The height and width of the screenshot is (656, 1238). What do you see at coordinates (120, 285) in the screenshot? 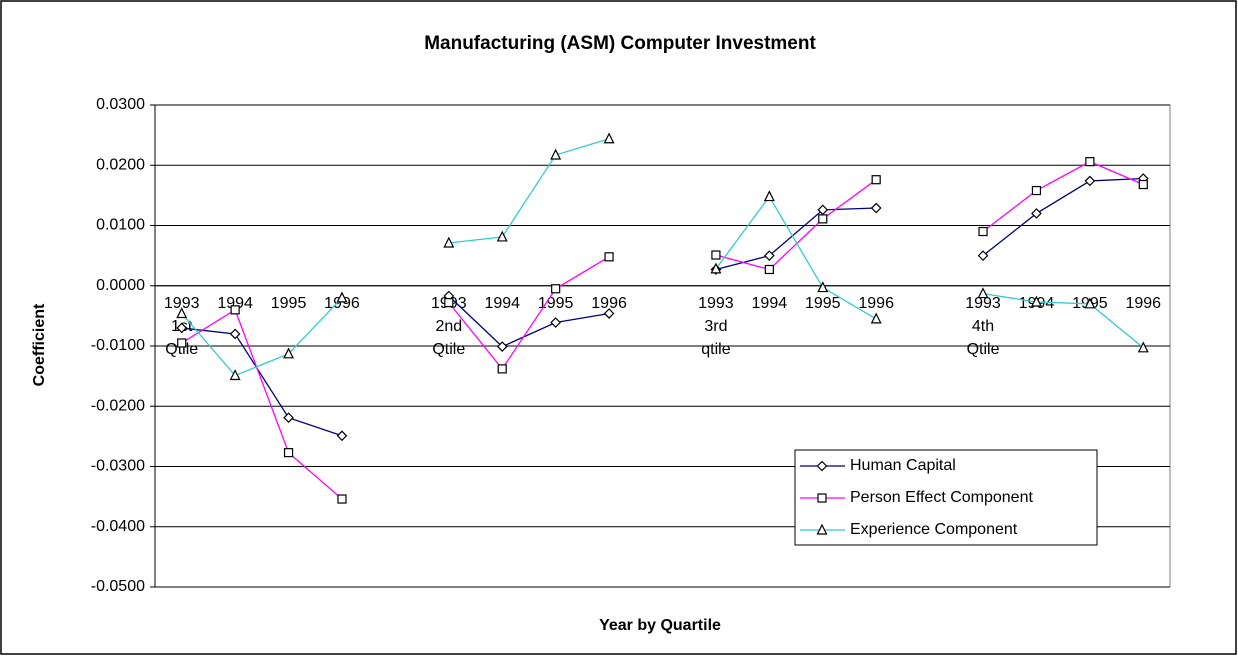
I see `y-tick-label: 0.0000` at bounding box center [120, 285].